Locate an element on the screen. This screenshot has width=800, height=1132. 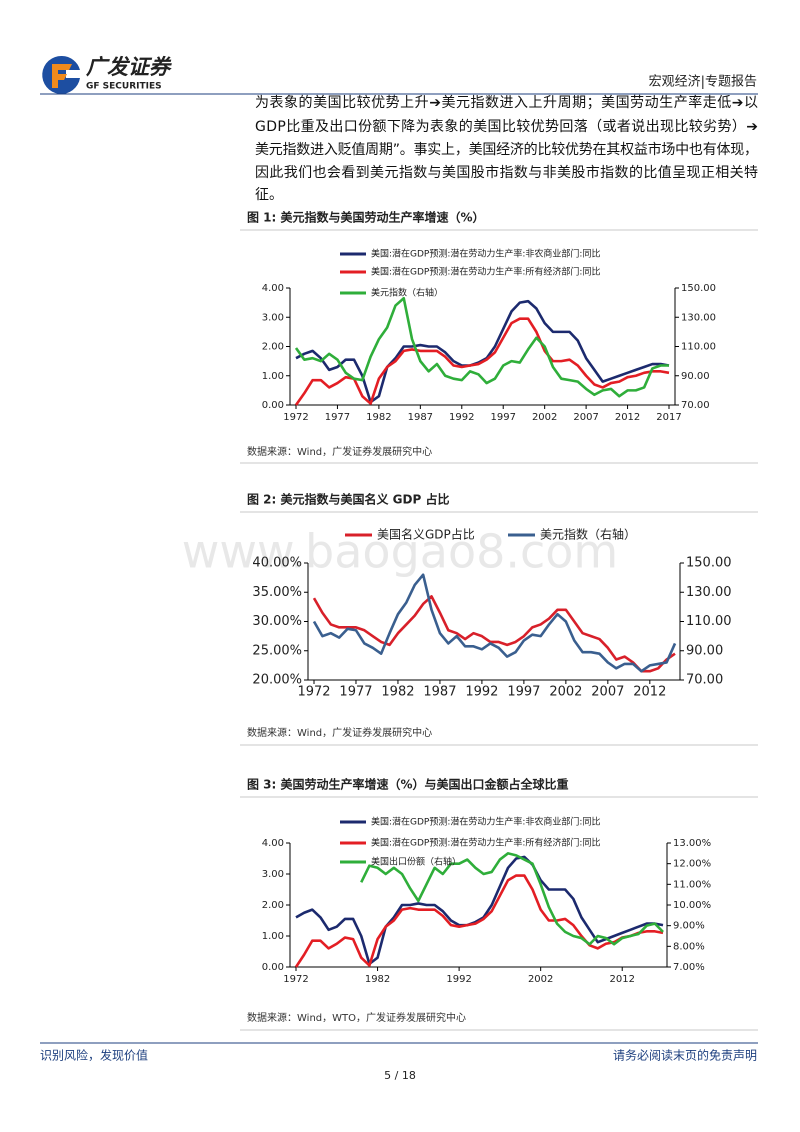
y2-tick-label: 11.00% is located at coordinates (692, 884).